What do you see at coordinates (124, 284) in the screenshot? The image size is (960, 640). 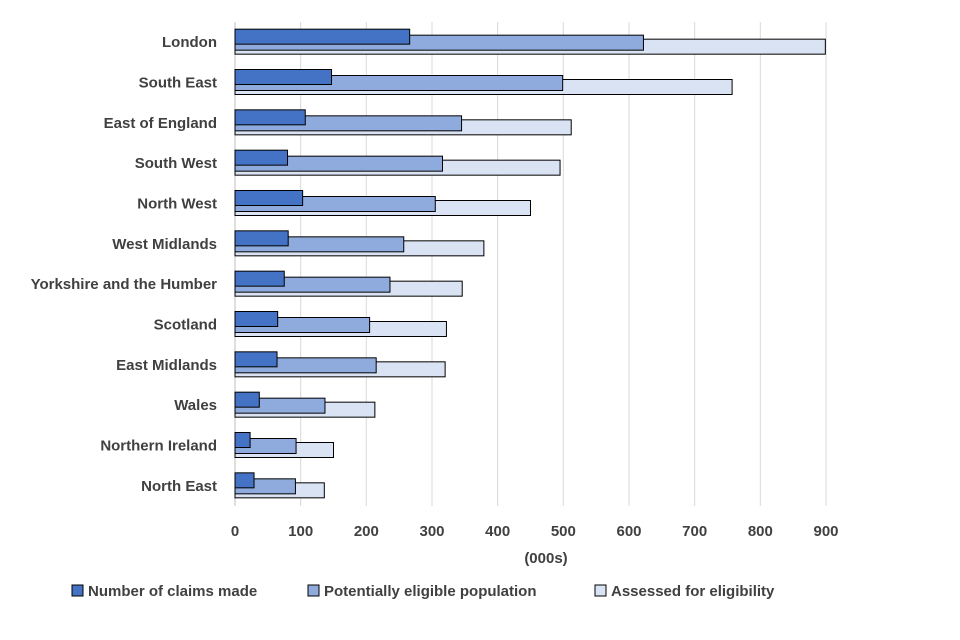 I see `category-label: Yorkshire and the Humber` at bounding box center [124, 284].